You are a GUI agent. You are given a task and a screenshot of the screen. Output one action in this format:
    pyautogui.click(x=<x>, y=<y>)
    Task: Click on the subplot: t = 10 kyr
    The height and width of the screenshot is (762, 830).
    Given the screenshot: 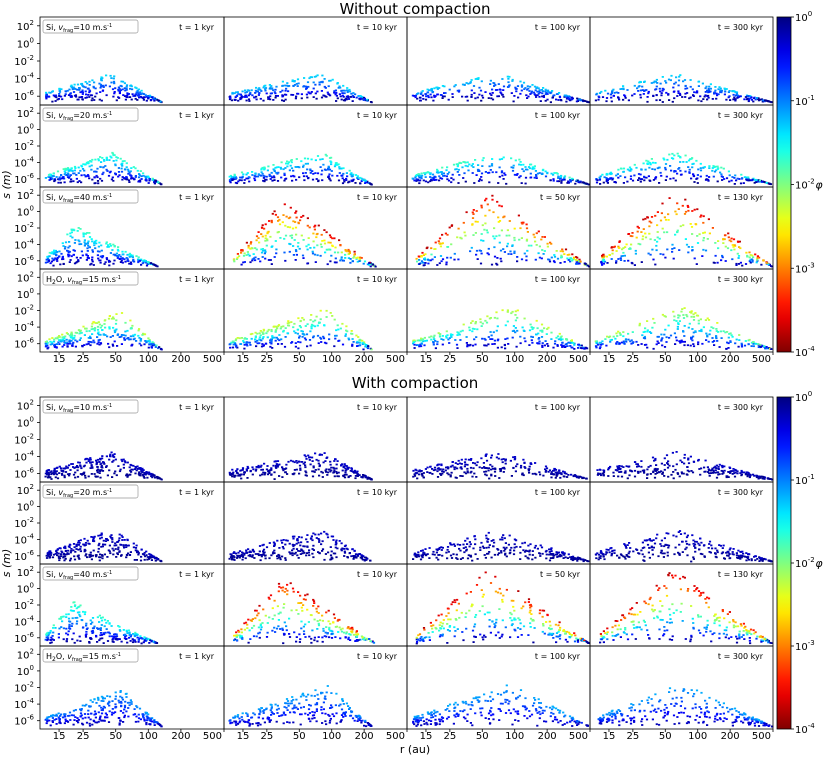 What is the action you would take?
    pyautogui.click(x=315, y=228)
    